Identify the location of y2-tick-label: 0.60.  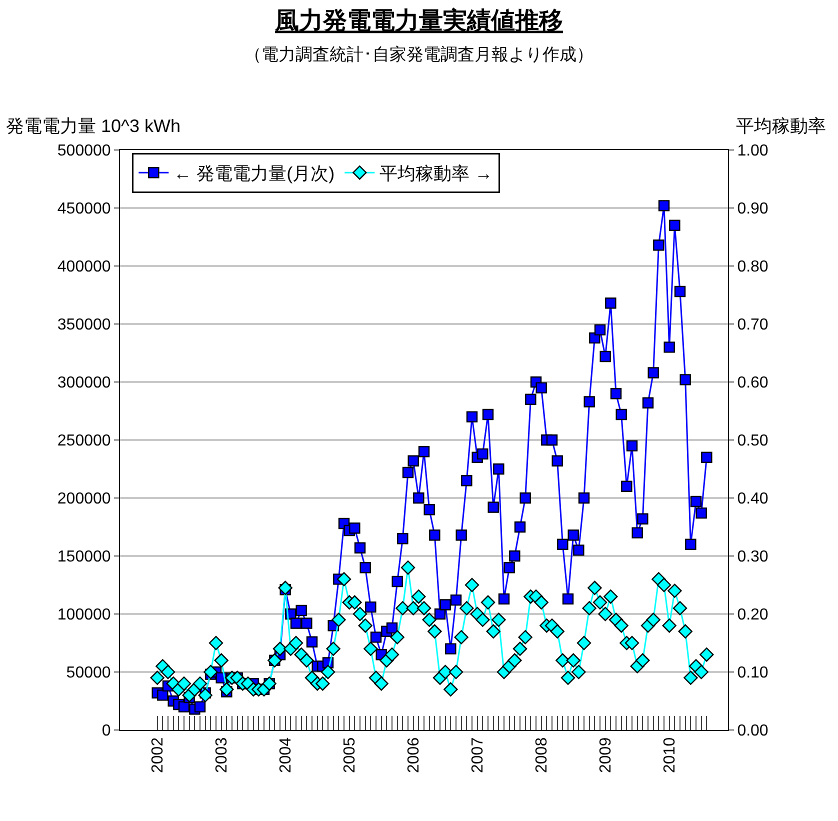
(752, 383).